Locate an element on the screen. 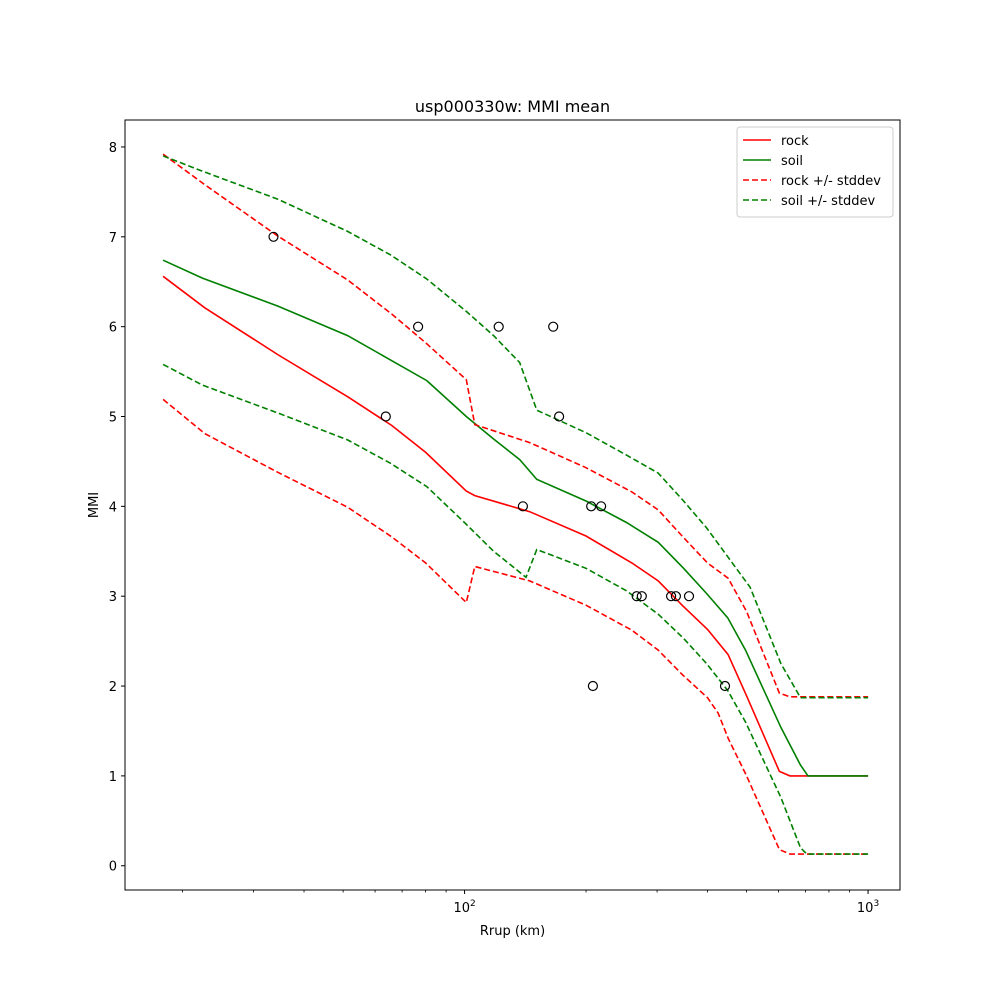 This screenshot has height=1000, width=1000. y-tick-label: 5 is located at coordinates (113, 417).